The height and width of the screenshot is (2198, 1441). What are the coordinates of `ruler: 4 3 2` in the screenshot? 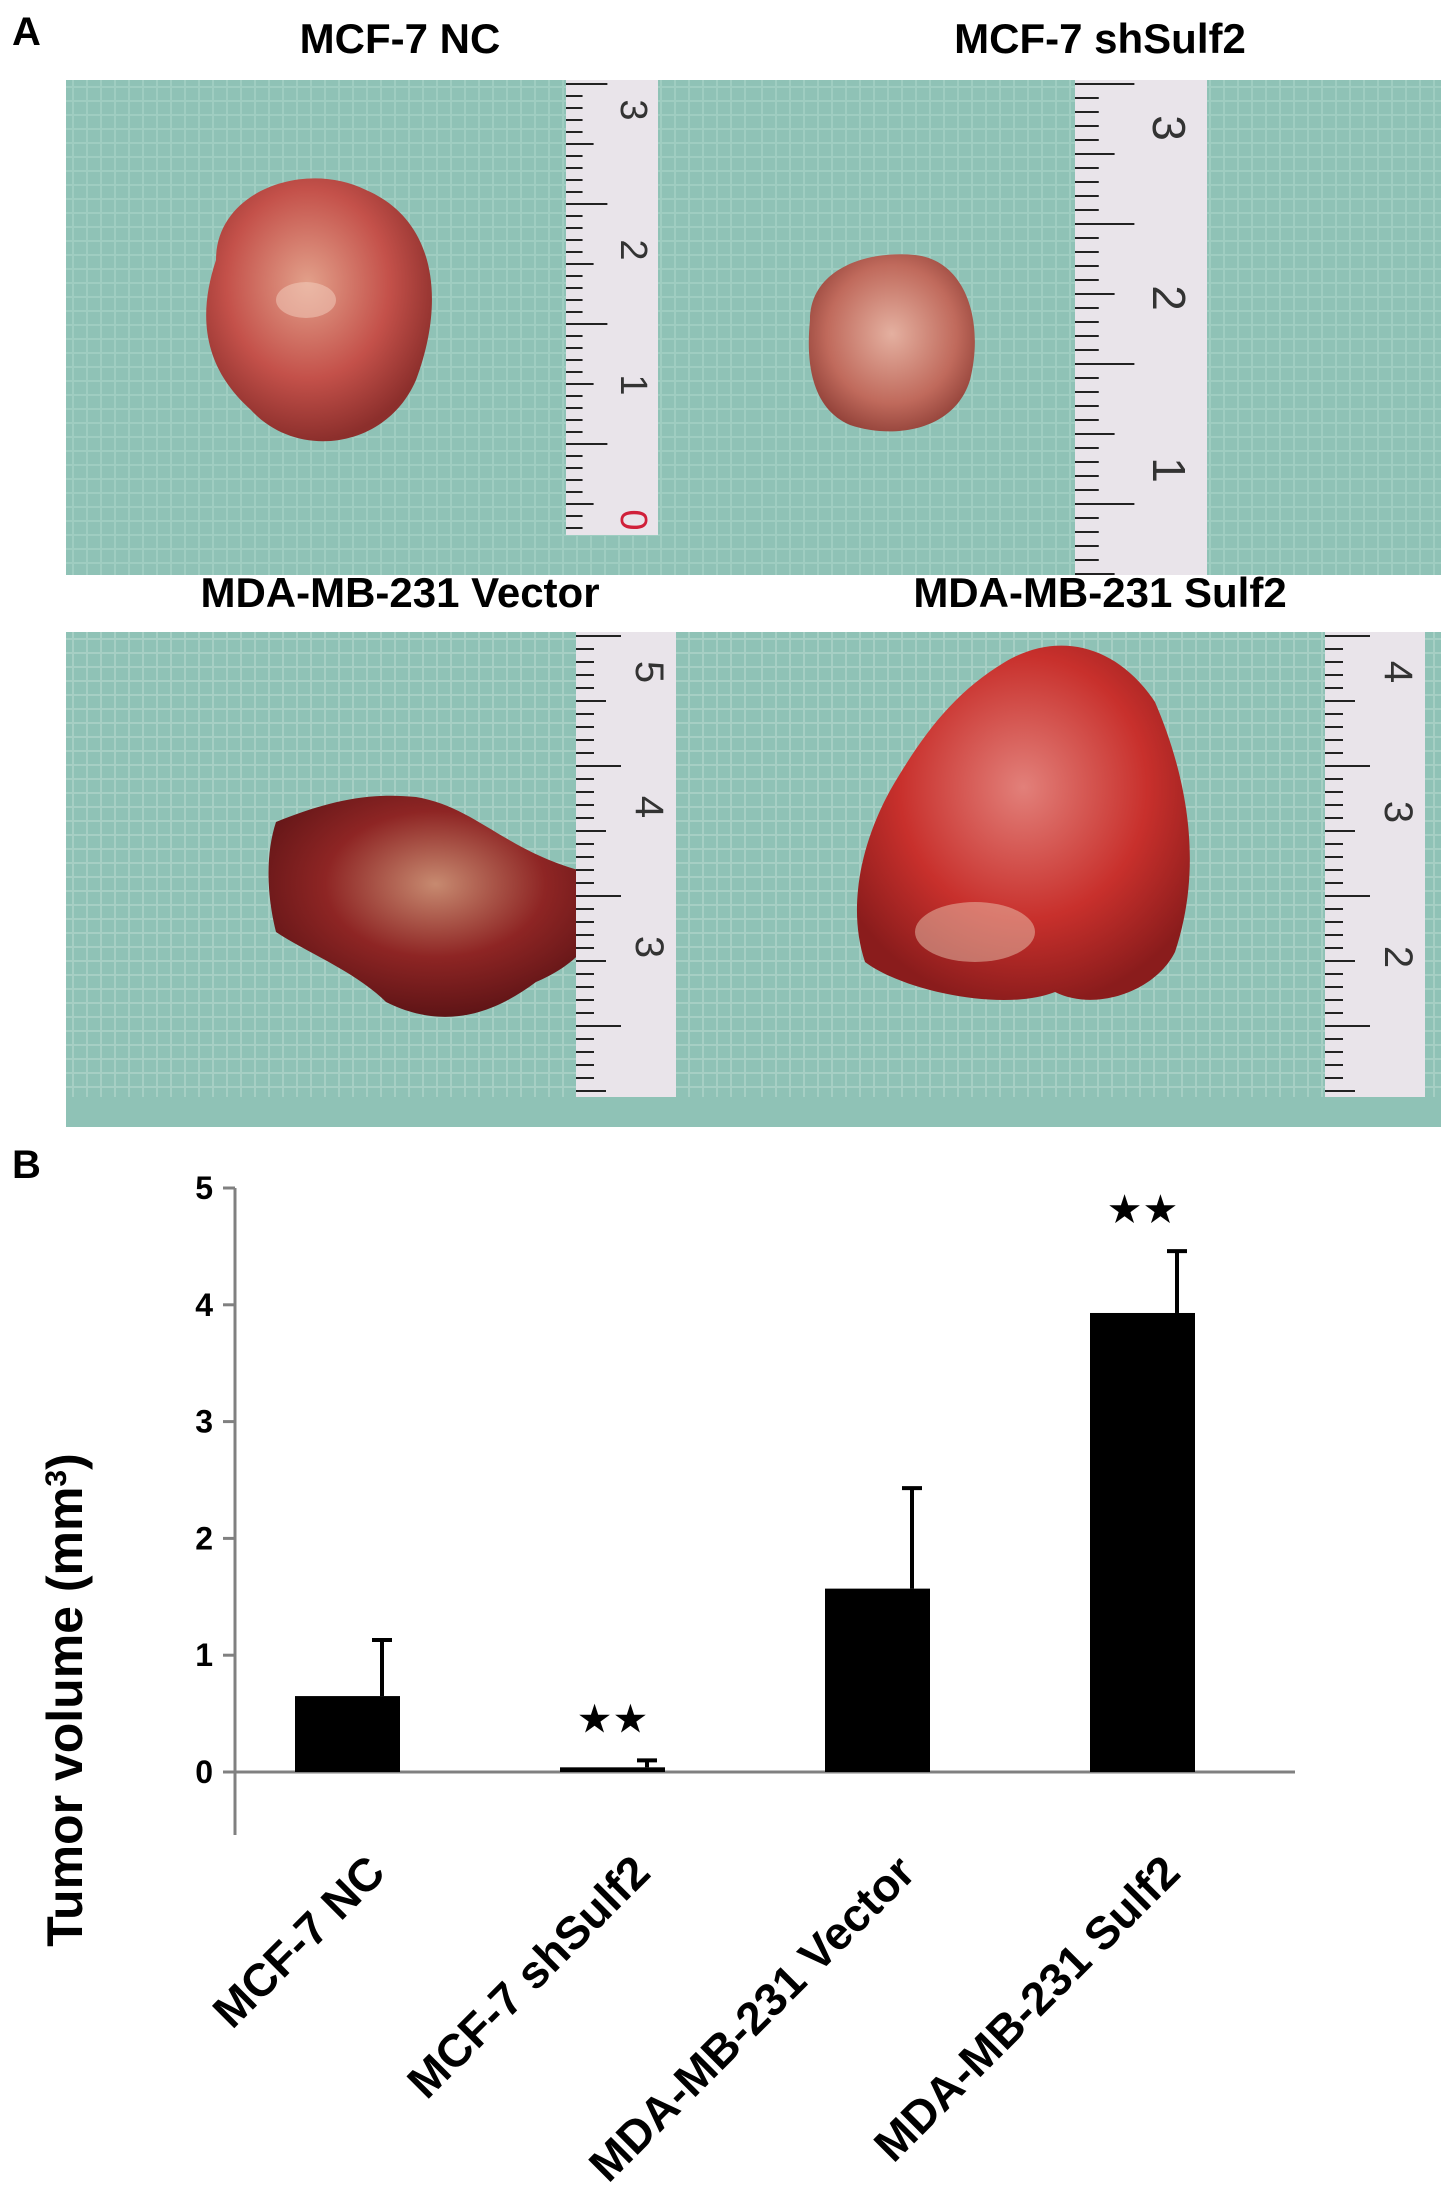 It's located at (1375, 864).